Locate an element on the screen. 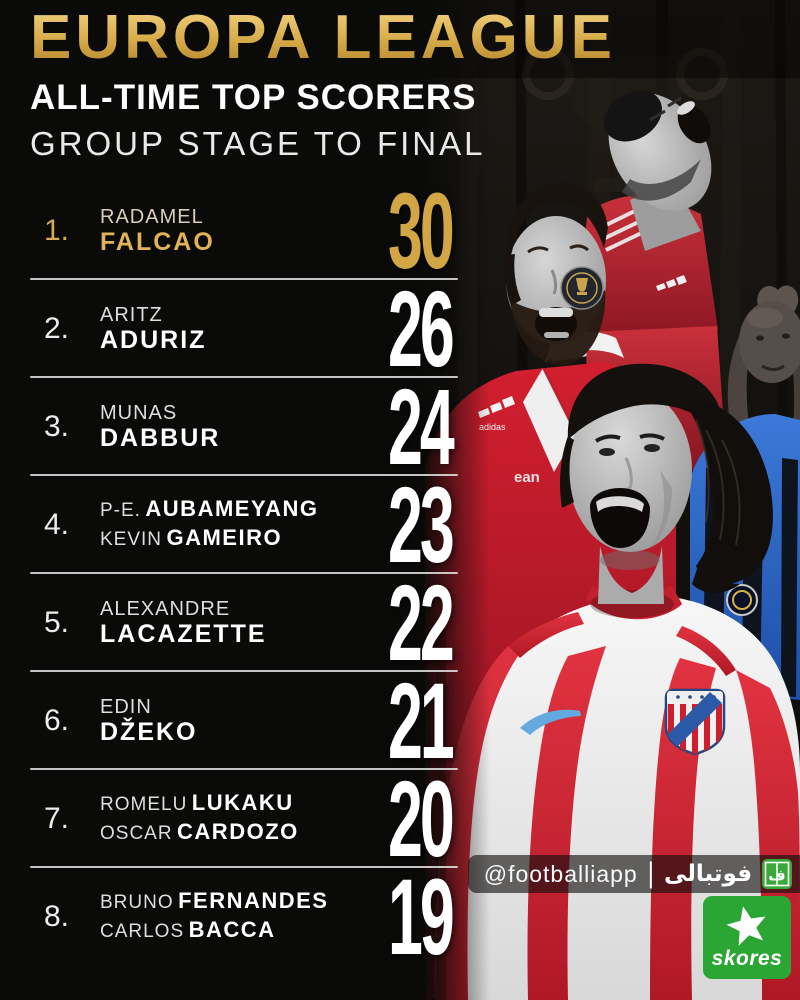 Image resolution: width=800 pixels, height=1000 pixels. watermark-bar: @footballiapp | فوتبالی ف is located at coordinates (633, 874).